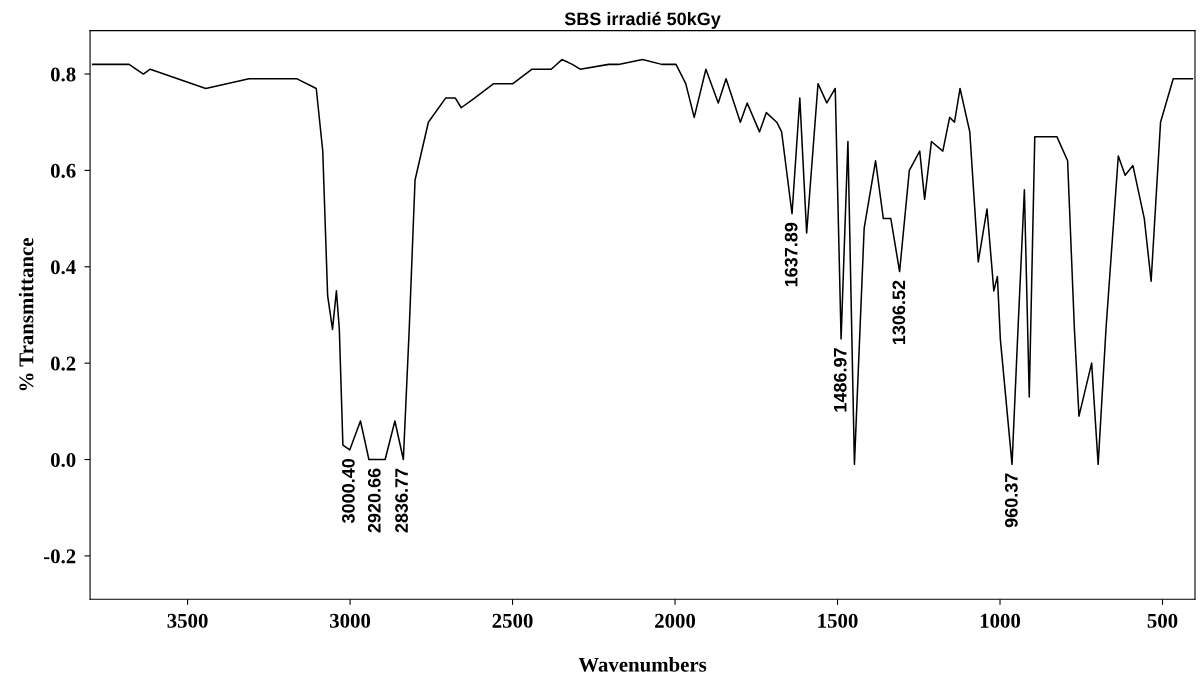  Describe the element at coordinates (675, 620) in the screenshot. I see `x-tick-label: 2000` at that location.